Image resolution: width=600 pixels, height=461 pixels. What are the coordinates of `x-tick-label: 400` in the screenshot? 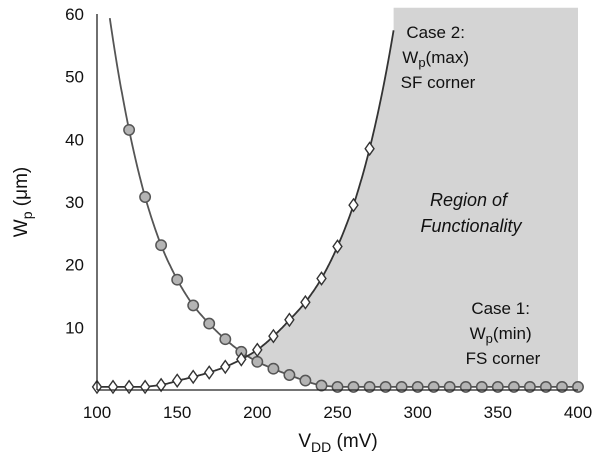 It's located at (578, 412).